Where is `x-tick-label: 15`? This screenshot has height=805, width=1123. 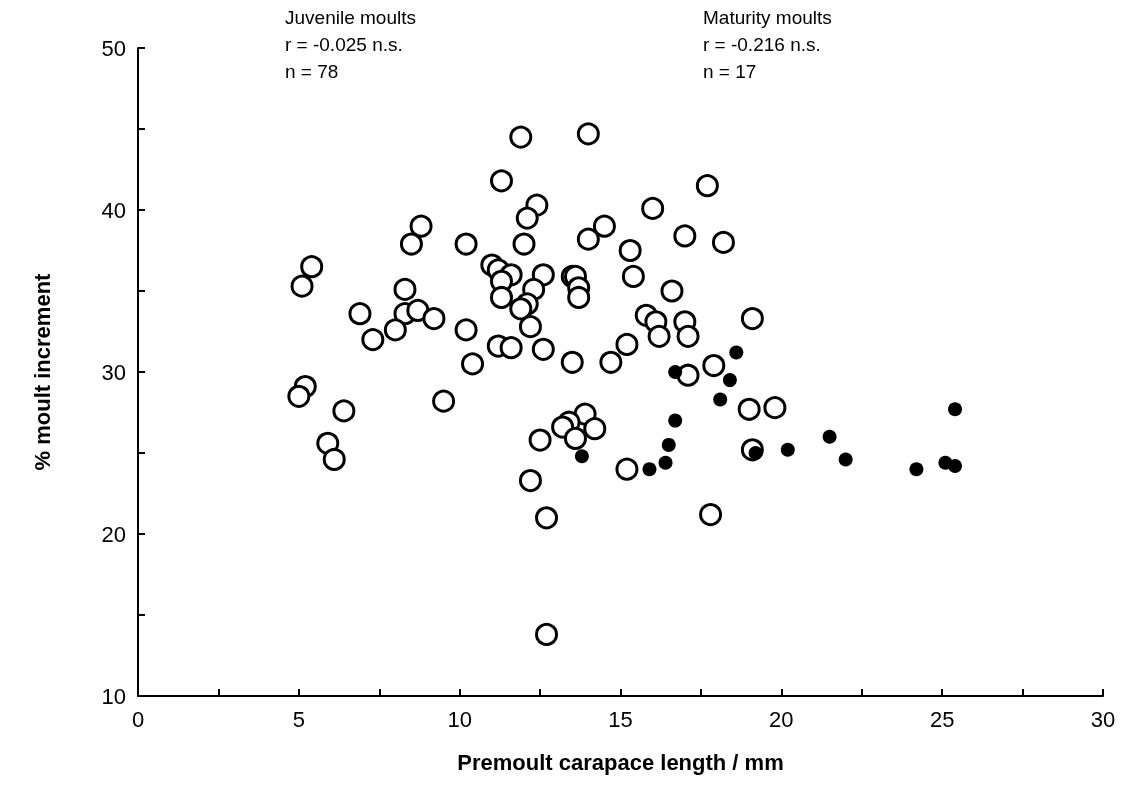 x-tick-label: 15 is located at coordinates (620, 719).